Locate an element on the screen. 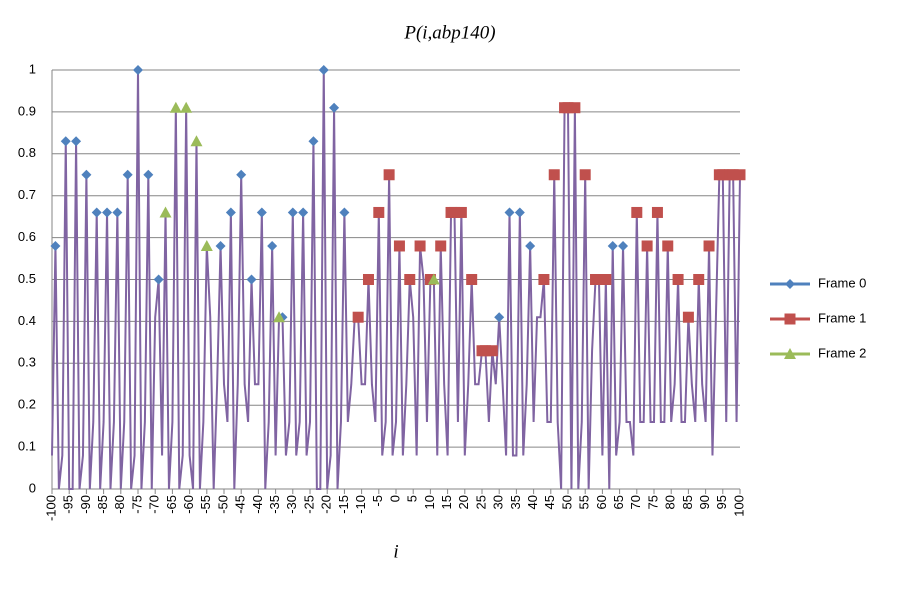 Image resolution: width=901 pixels, height=590 pixels. x-tick-label: 25 is located at coordinates (480, 502).